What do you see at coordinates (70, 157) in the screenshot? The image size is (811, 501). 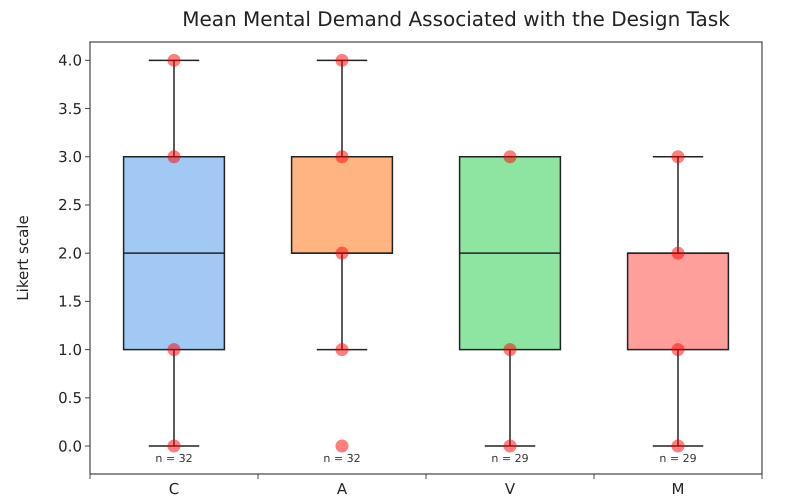 I see `y-tick-label: 3.0` at bounding box center [70, 157].